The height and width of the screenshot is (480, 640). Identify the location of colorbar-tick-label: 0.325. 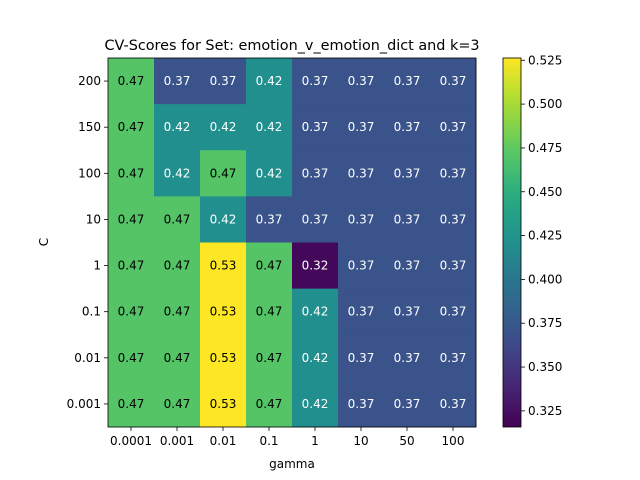
(545, 411).